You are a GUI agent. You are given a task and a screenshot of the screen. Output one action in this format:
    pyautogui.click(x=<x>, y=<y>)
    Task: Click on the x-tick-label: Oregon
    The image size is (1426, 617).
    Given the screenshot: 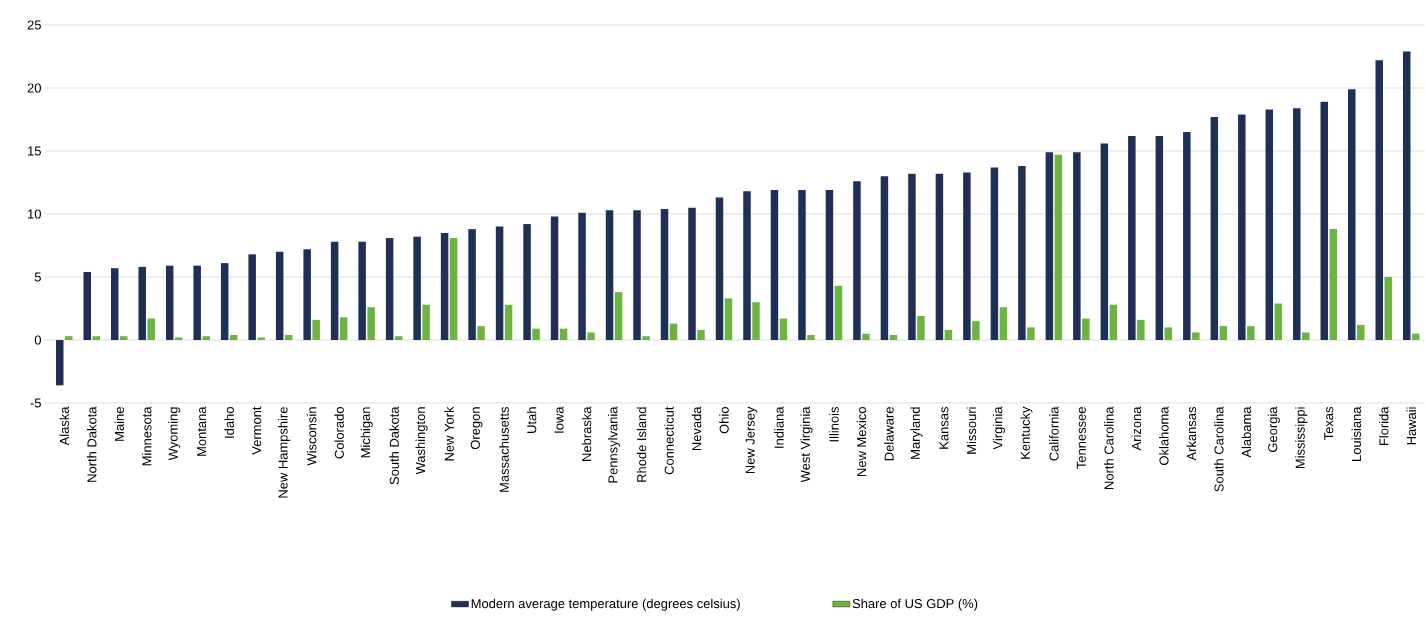 What is the action you would take?
    pyautogui.click(x=476, y=428)
    